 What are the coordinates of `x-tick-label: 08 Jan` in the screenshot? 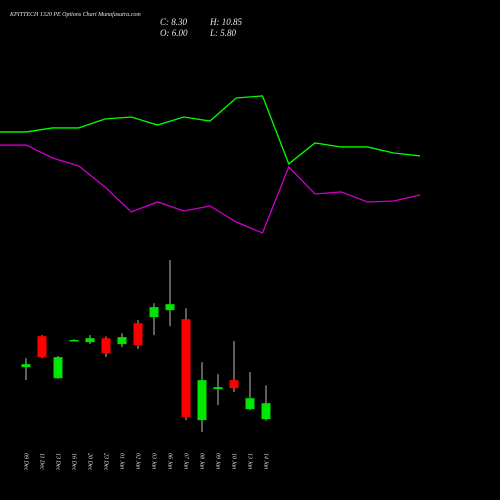 It's located at (202, 461).